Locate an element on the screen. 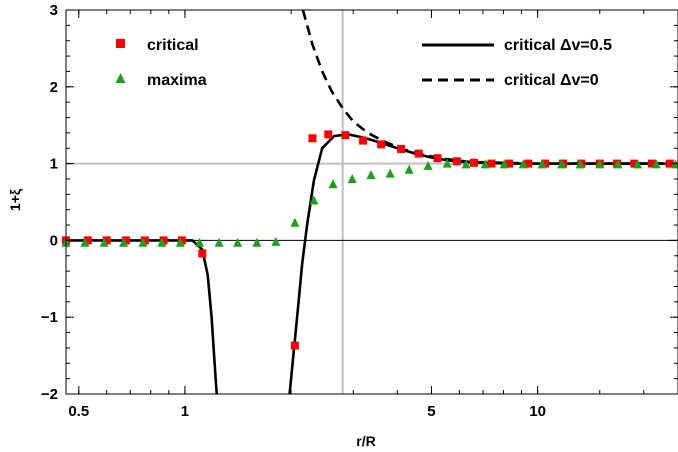 The width and height of the screenshot is (678, 452). x-tick-label: 10 is located at coordinates (537, 411).